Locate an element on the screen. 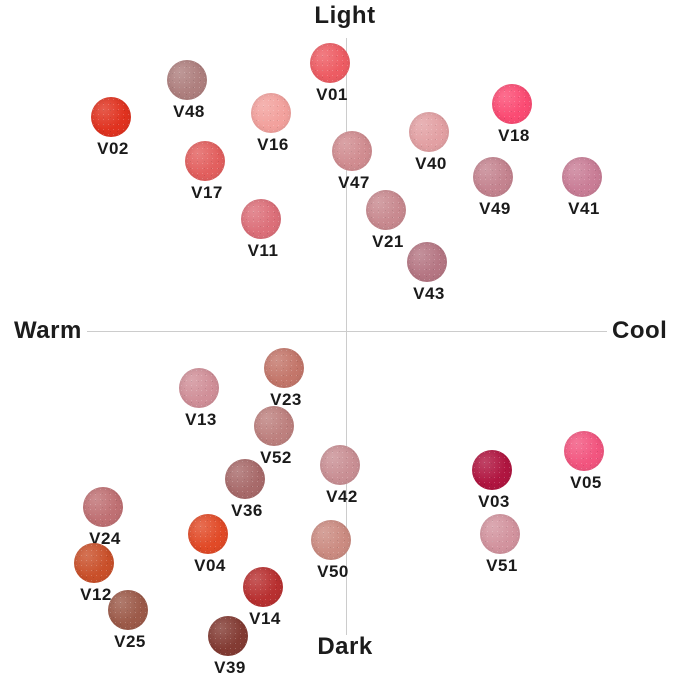 The image size is (679, 679). shade-swatch-v50 is located at coordinates (331, 540).